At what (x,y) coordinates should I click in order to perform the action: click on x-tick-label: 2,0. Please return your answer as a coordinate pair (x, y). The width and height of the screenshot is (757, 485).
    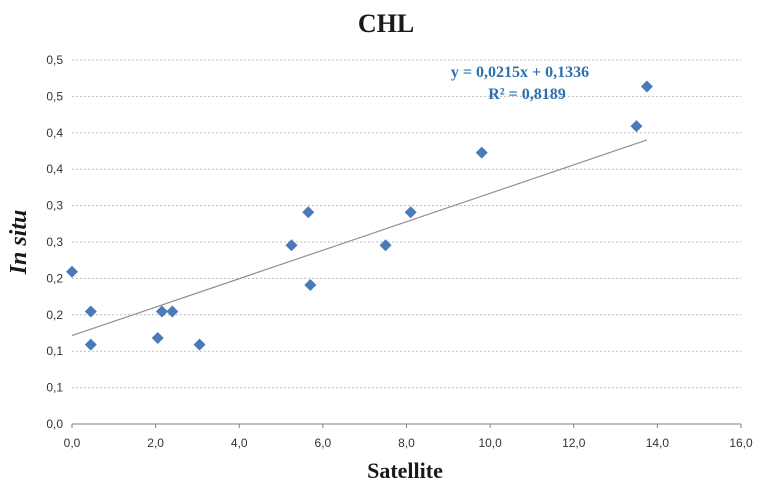
    Looking at the image, I should click on (155, 443).